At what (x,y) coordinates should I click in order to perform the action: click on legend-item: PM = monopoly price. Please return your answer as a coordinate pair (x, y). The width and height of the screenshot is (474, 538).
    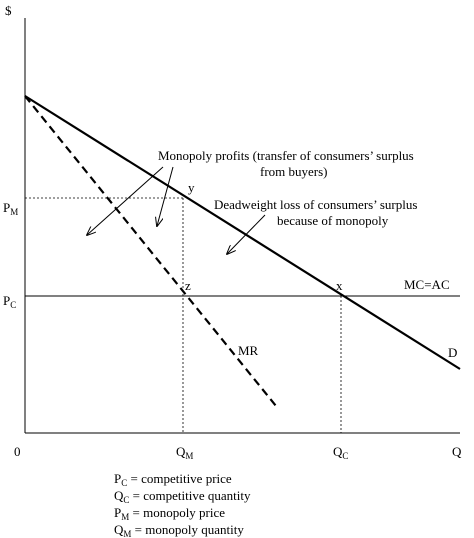
    Looking at the image, I should click on (169, 513).